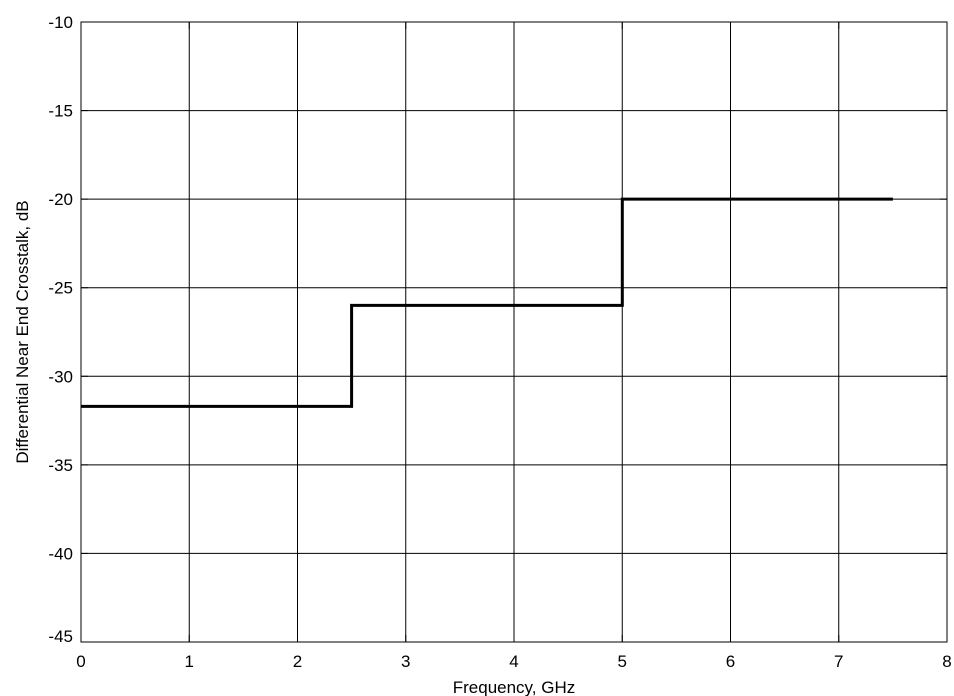  Describe the element at coordinates (514, 687) in the screenshot. I see `x-axis-label: Frequency, GHz` at that location.